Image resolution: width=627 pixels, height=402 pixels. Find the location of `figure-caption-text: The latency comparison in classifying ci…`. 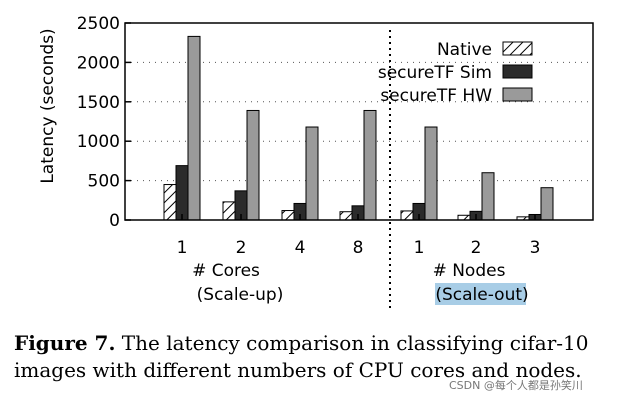

figure-caption-text: The latency comparison in classifying ci… is located at coordinates (301, 356).